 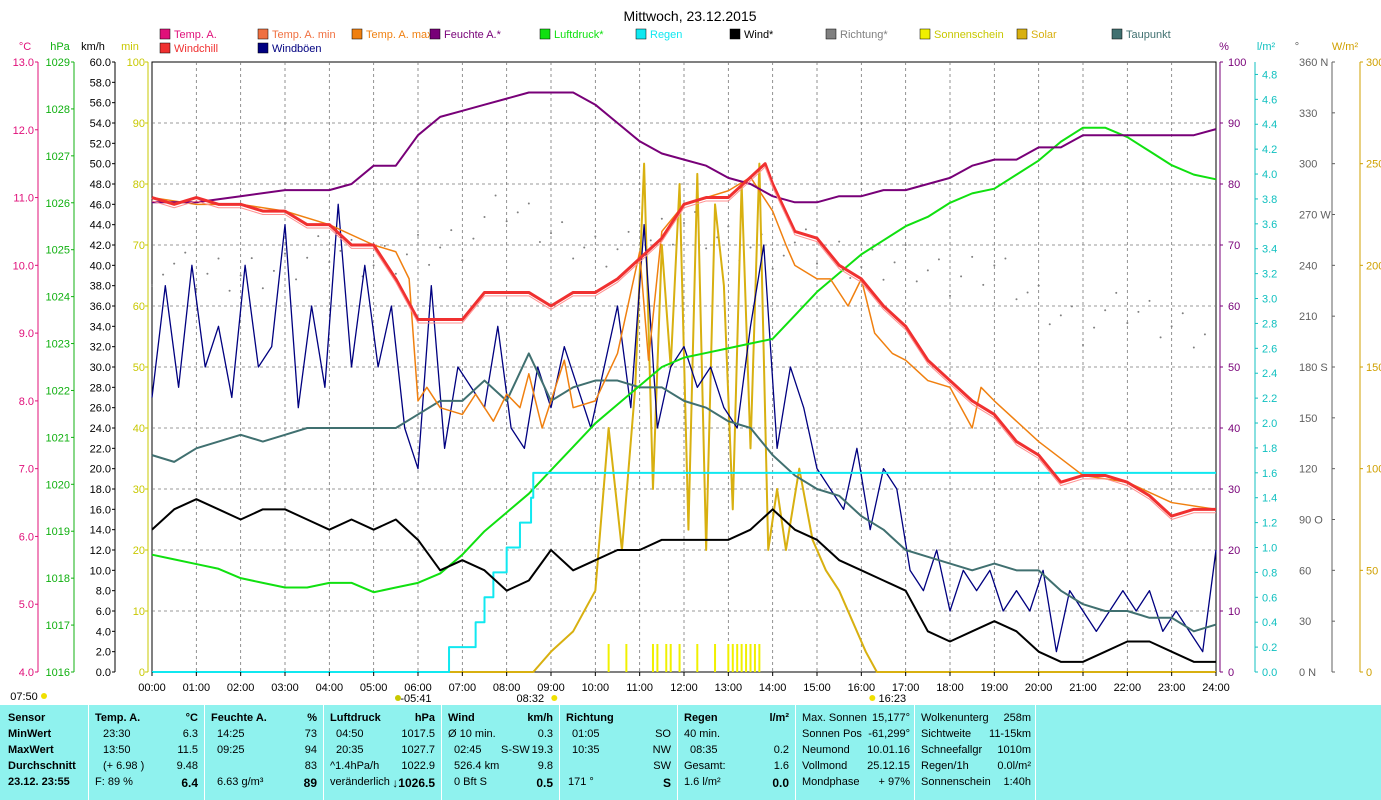 I want to click on tick-label-wind: 42.0, so click(x=100, y=246).